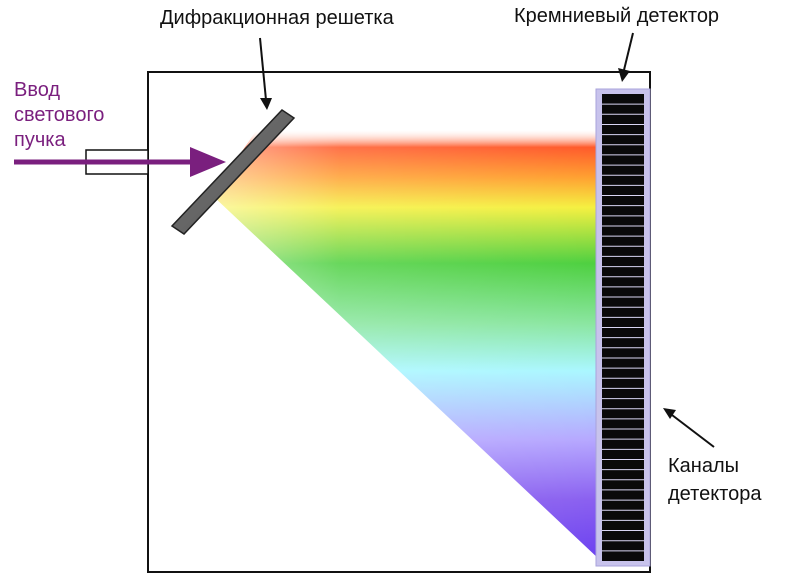 This screenshot has width=786, height=588. Describe the element at coordinates (59, 115) in the screenshot. I see `input-beam-label: Ввод светового пучка` at that location.